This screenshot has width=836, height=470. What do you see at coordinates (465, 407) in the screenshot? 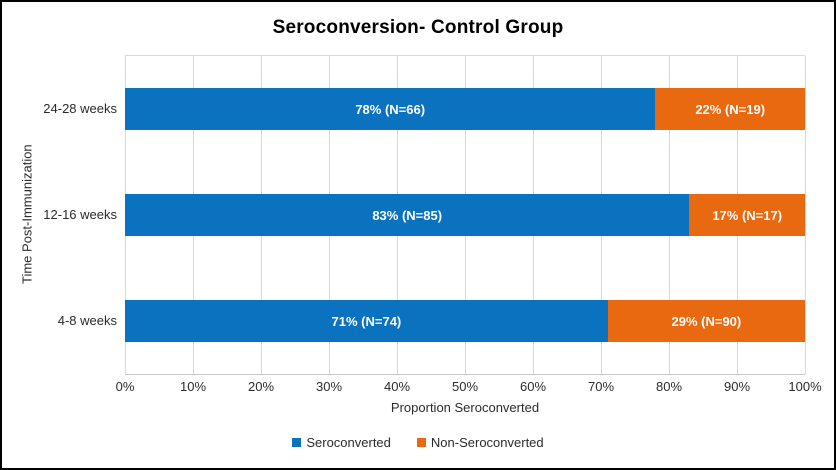
I see `x-axis-title: Proportion Seroconverted` at bounding box center [465, 407].